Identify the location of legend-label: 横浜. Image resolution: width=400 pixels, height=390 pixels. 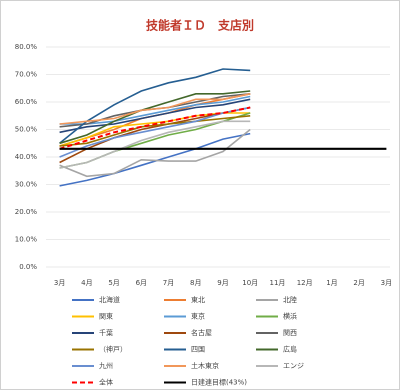
(290, 316).